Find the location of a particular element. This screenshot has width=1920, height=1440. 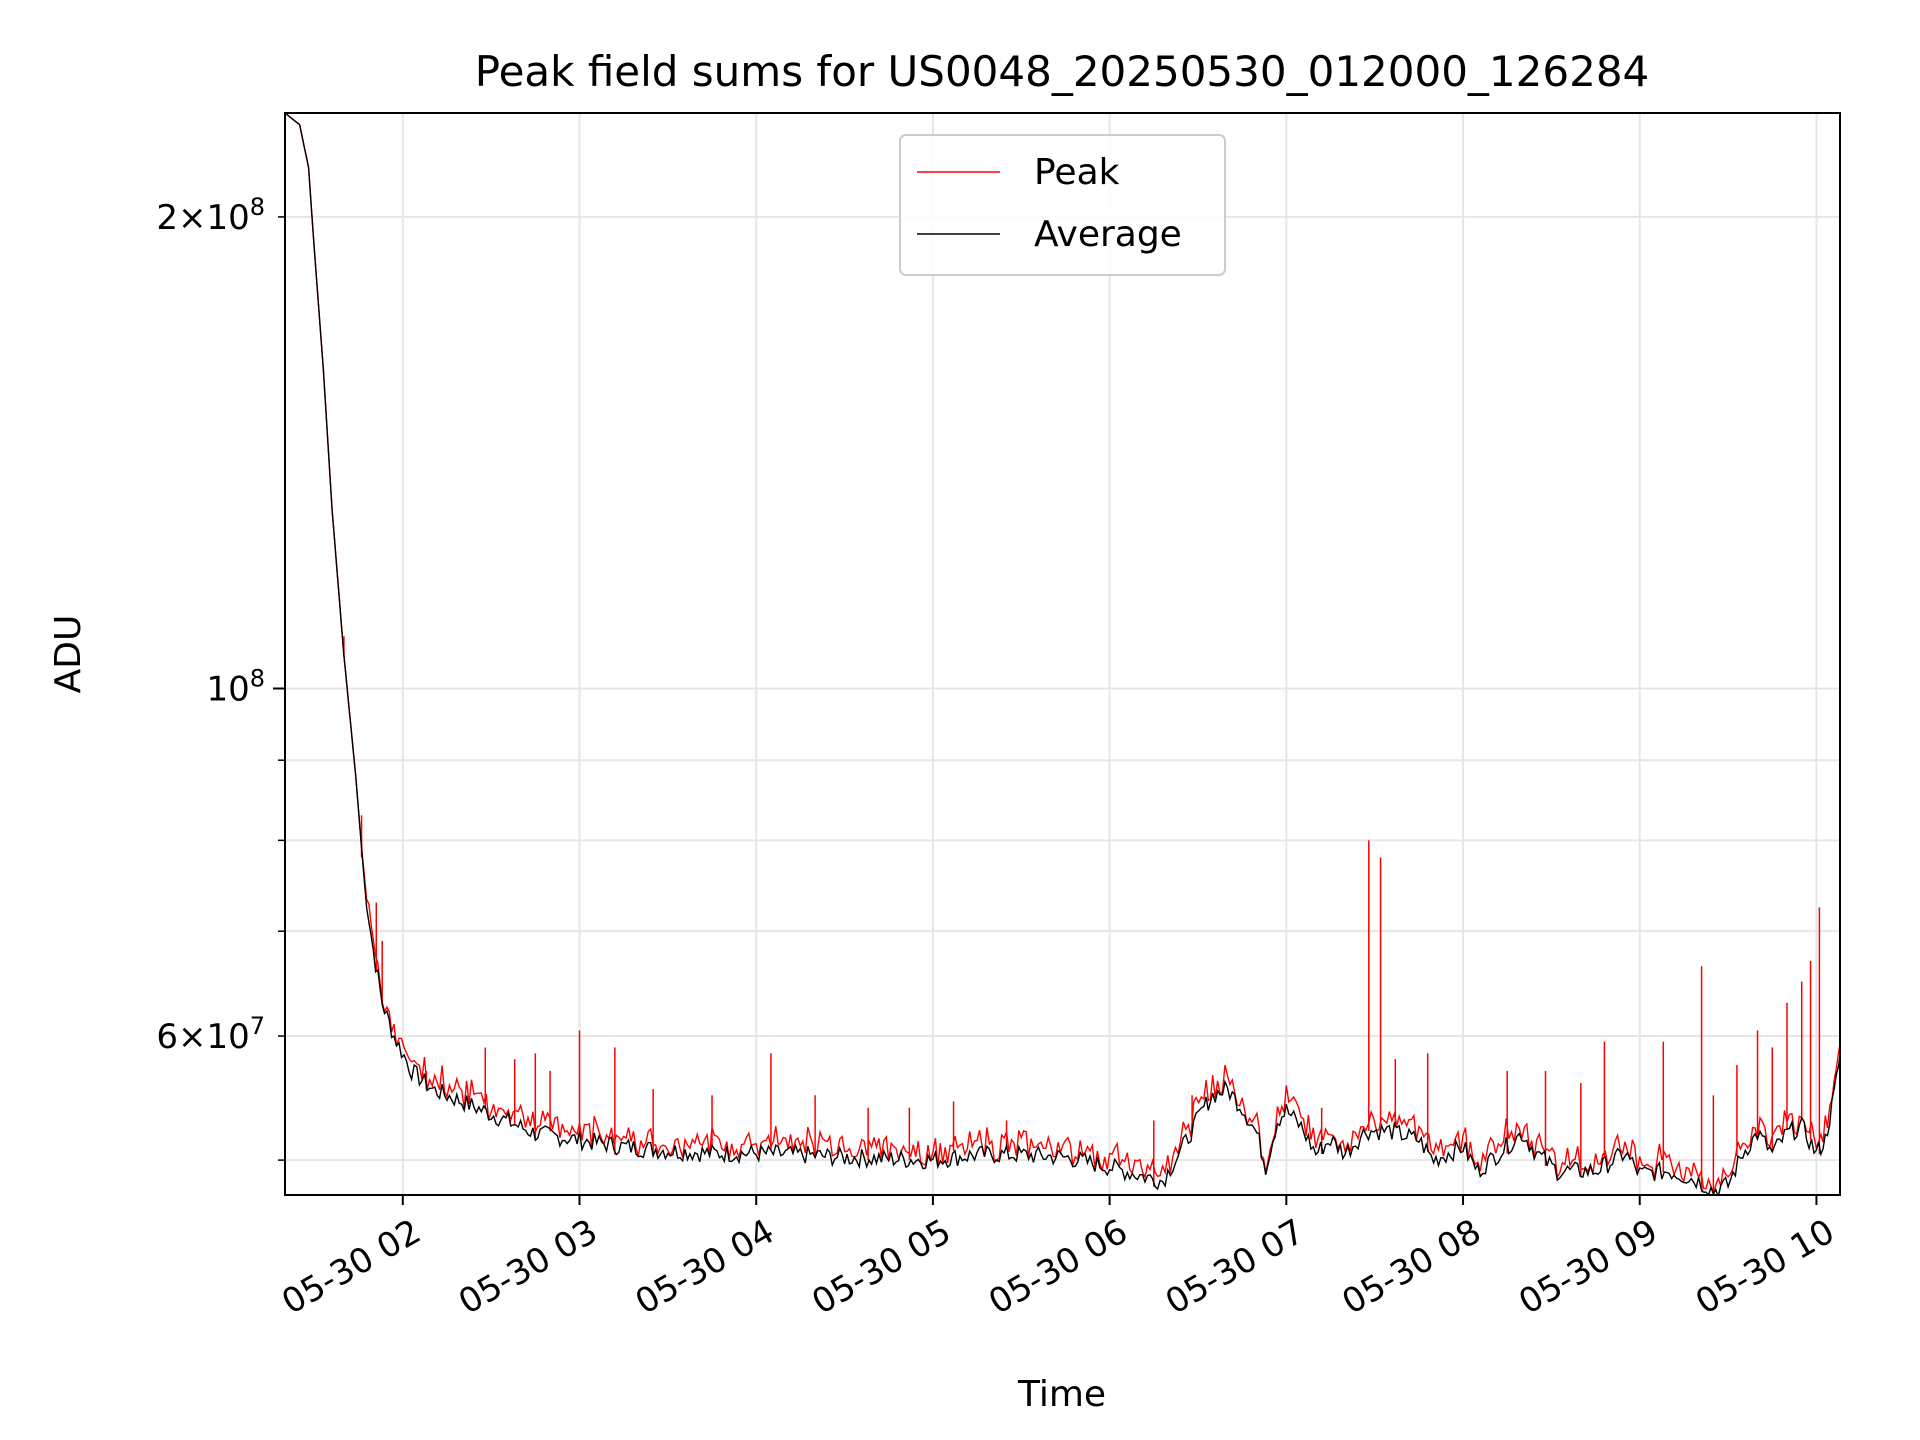

x-tick-label: 05-30 08 is located at coordinates (1412, 1267).